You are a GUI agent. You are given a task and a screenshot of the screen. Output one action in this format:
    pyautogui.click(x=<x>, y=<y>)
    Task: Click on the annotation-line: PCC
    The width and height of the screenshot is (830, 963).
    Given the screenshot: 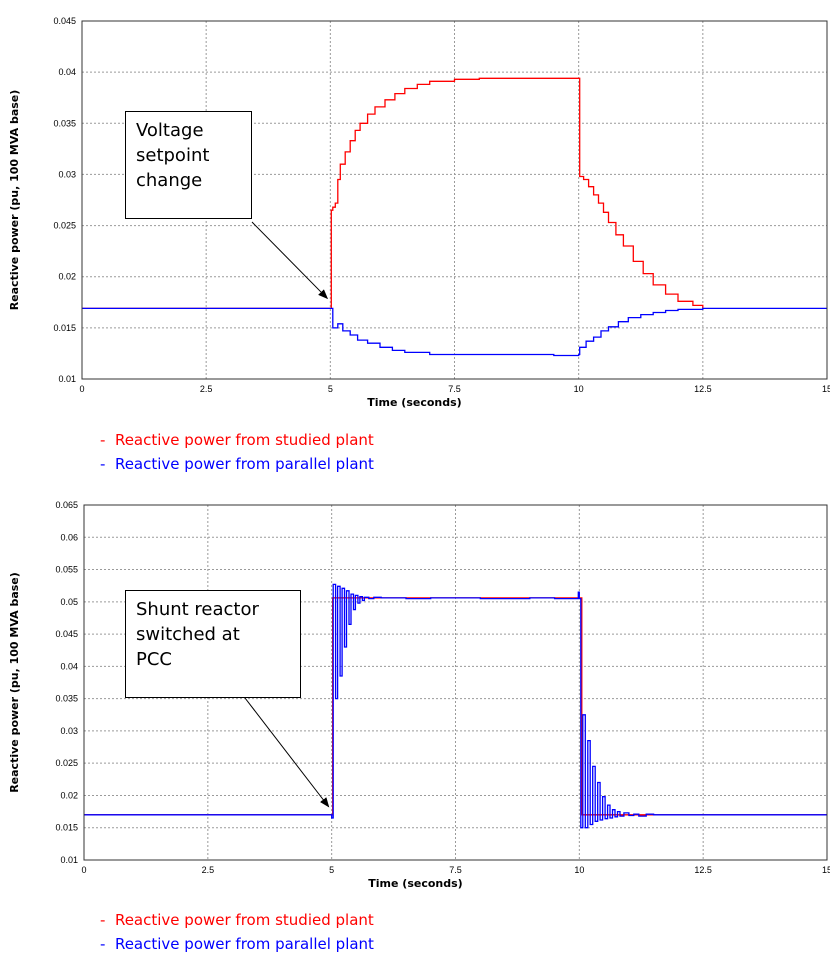 What is the action you would take?
    pyautogui.click(x=154, y=659)
    